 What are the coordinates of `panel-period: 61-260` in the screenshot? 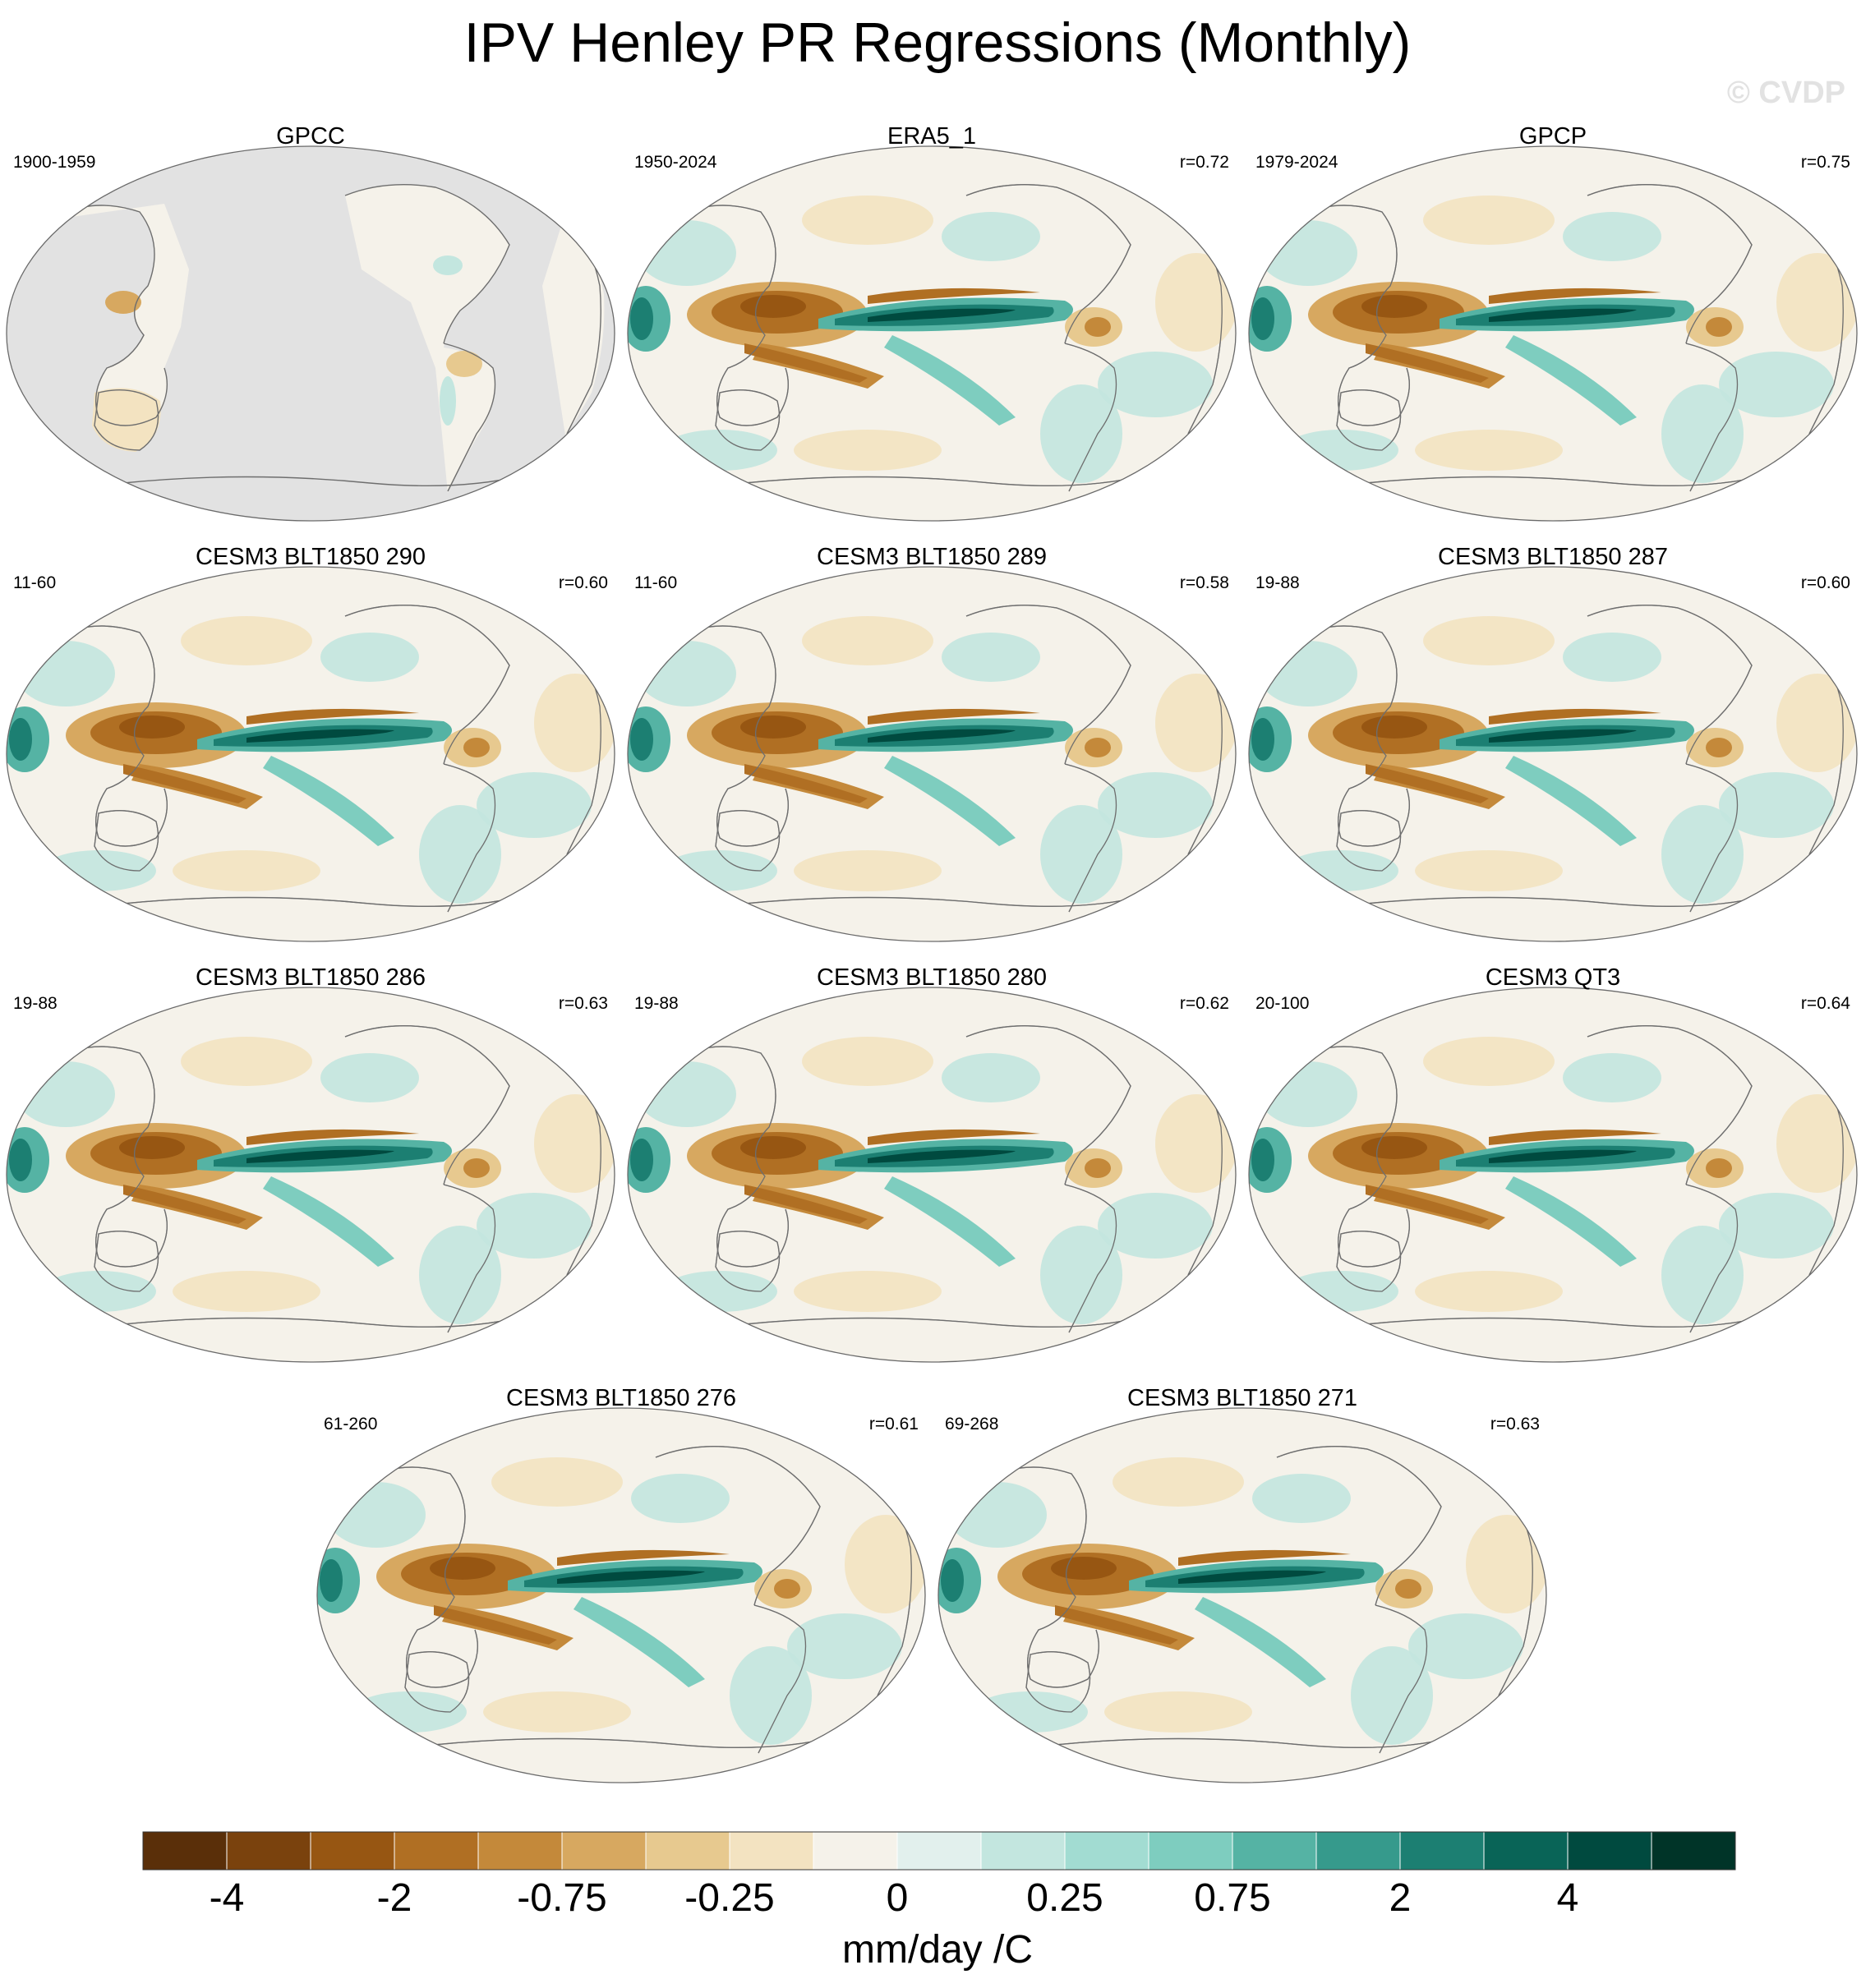 It's located at (351, 1424).